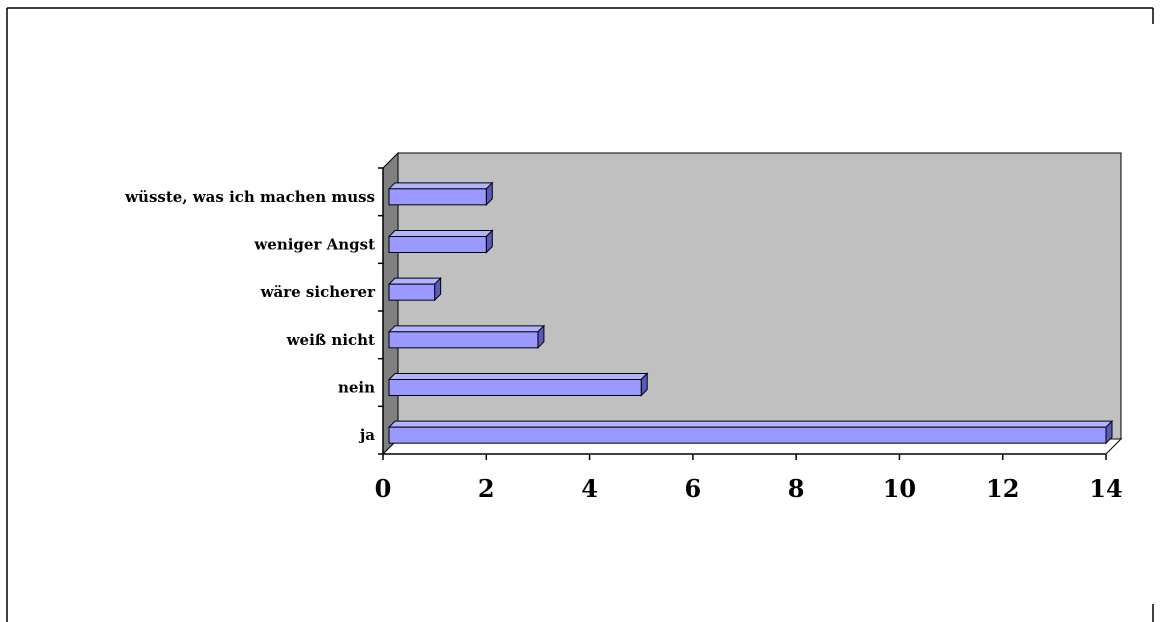 This screenshot has width=1167, height=622. Describe the element at coordinates (356, 388) in the screenshot. I see `category-label: nein` at that location.